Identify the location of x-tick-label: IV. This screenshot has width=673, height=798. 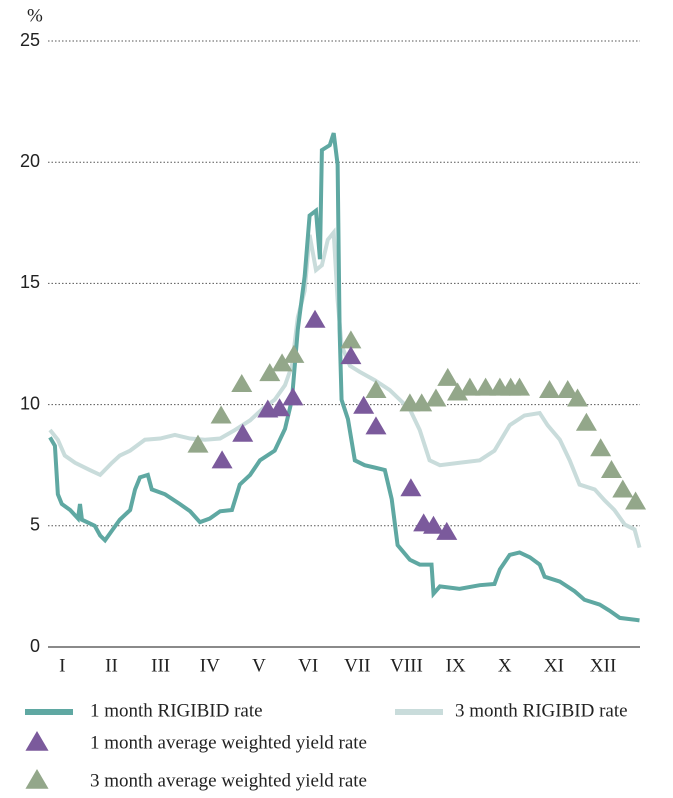
(210, 665).